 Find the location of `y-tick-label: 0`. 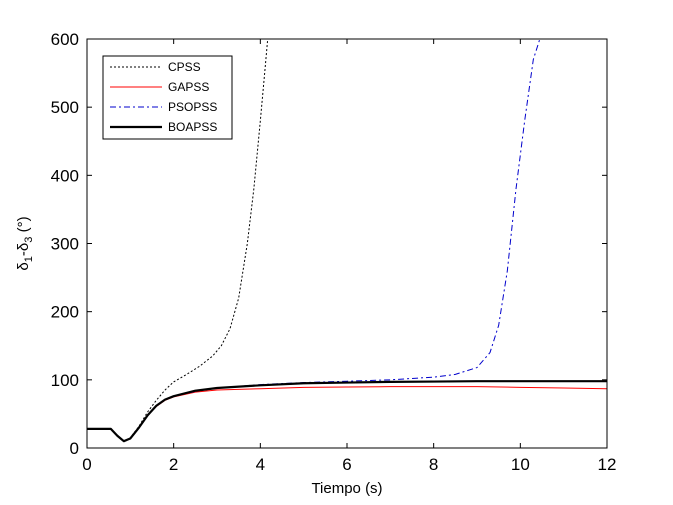

y-tick-label: 0 is located at coordinates (74, 448).